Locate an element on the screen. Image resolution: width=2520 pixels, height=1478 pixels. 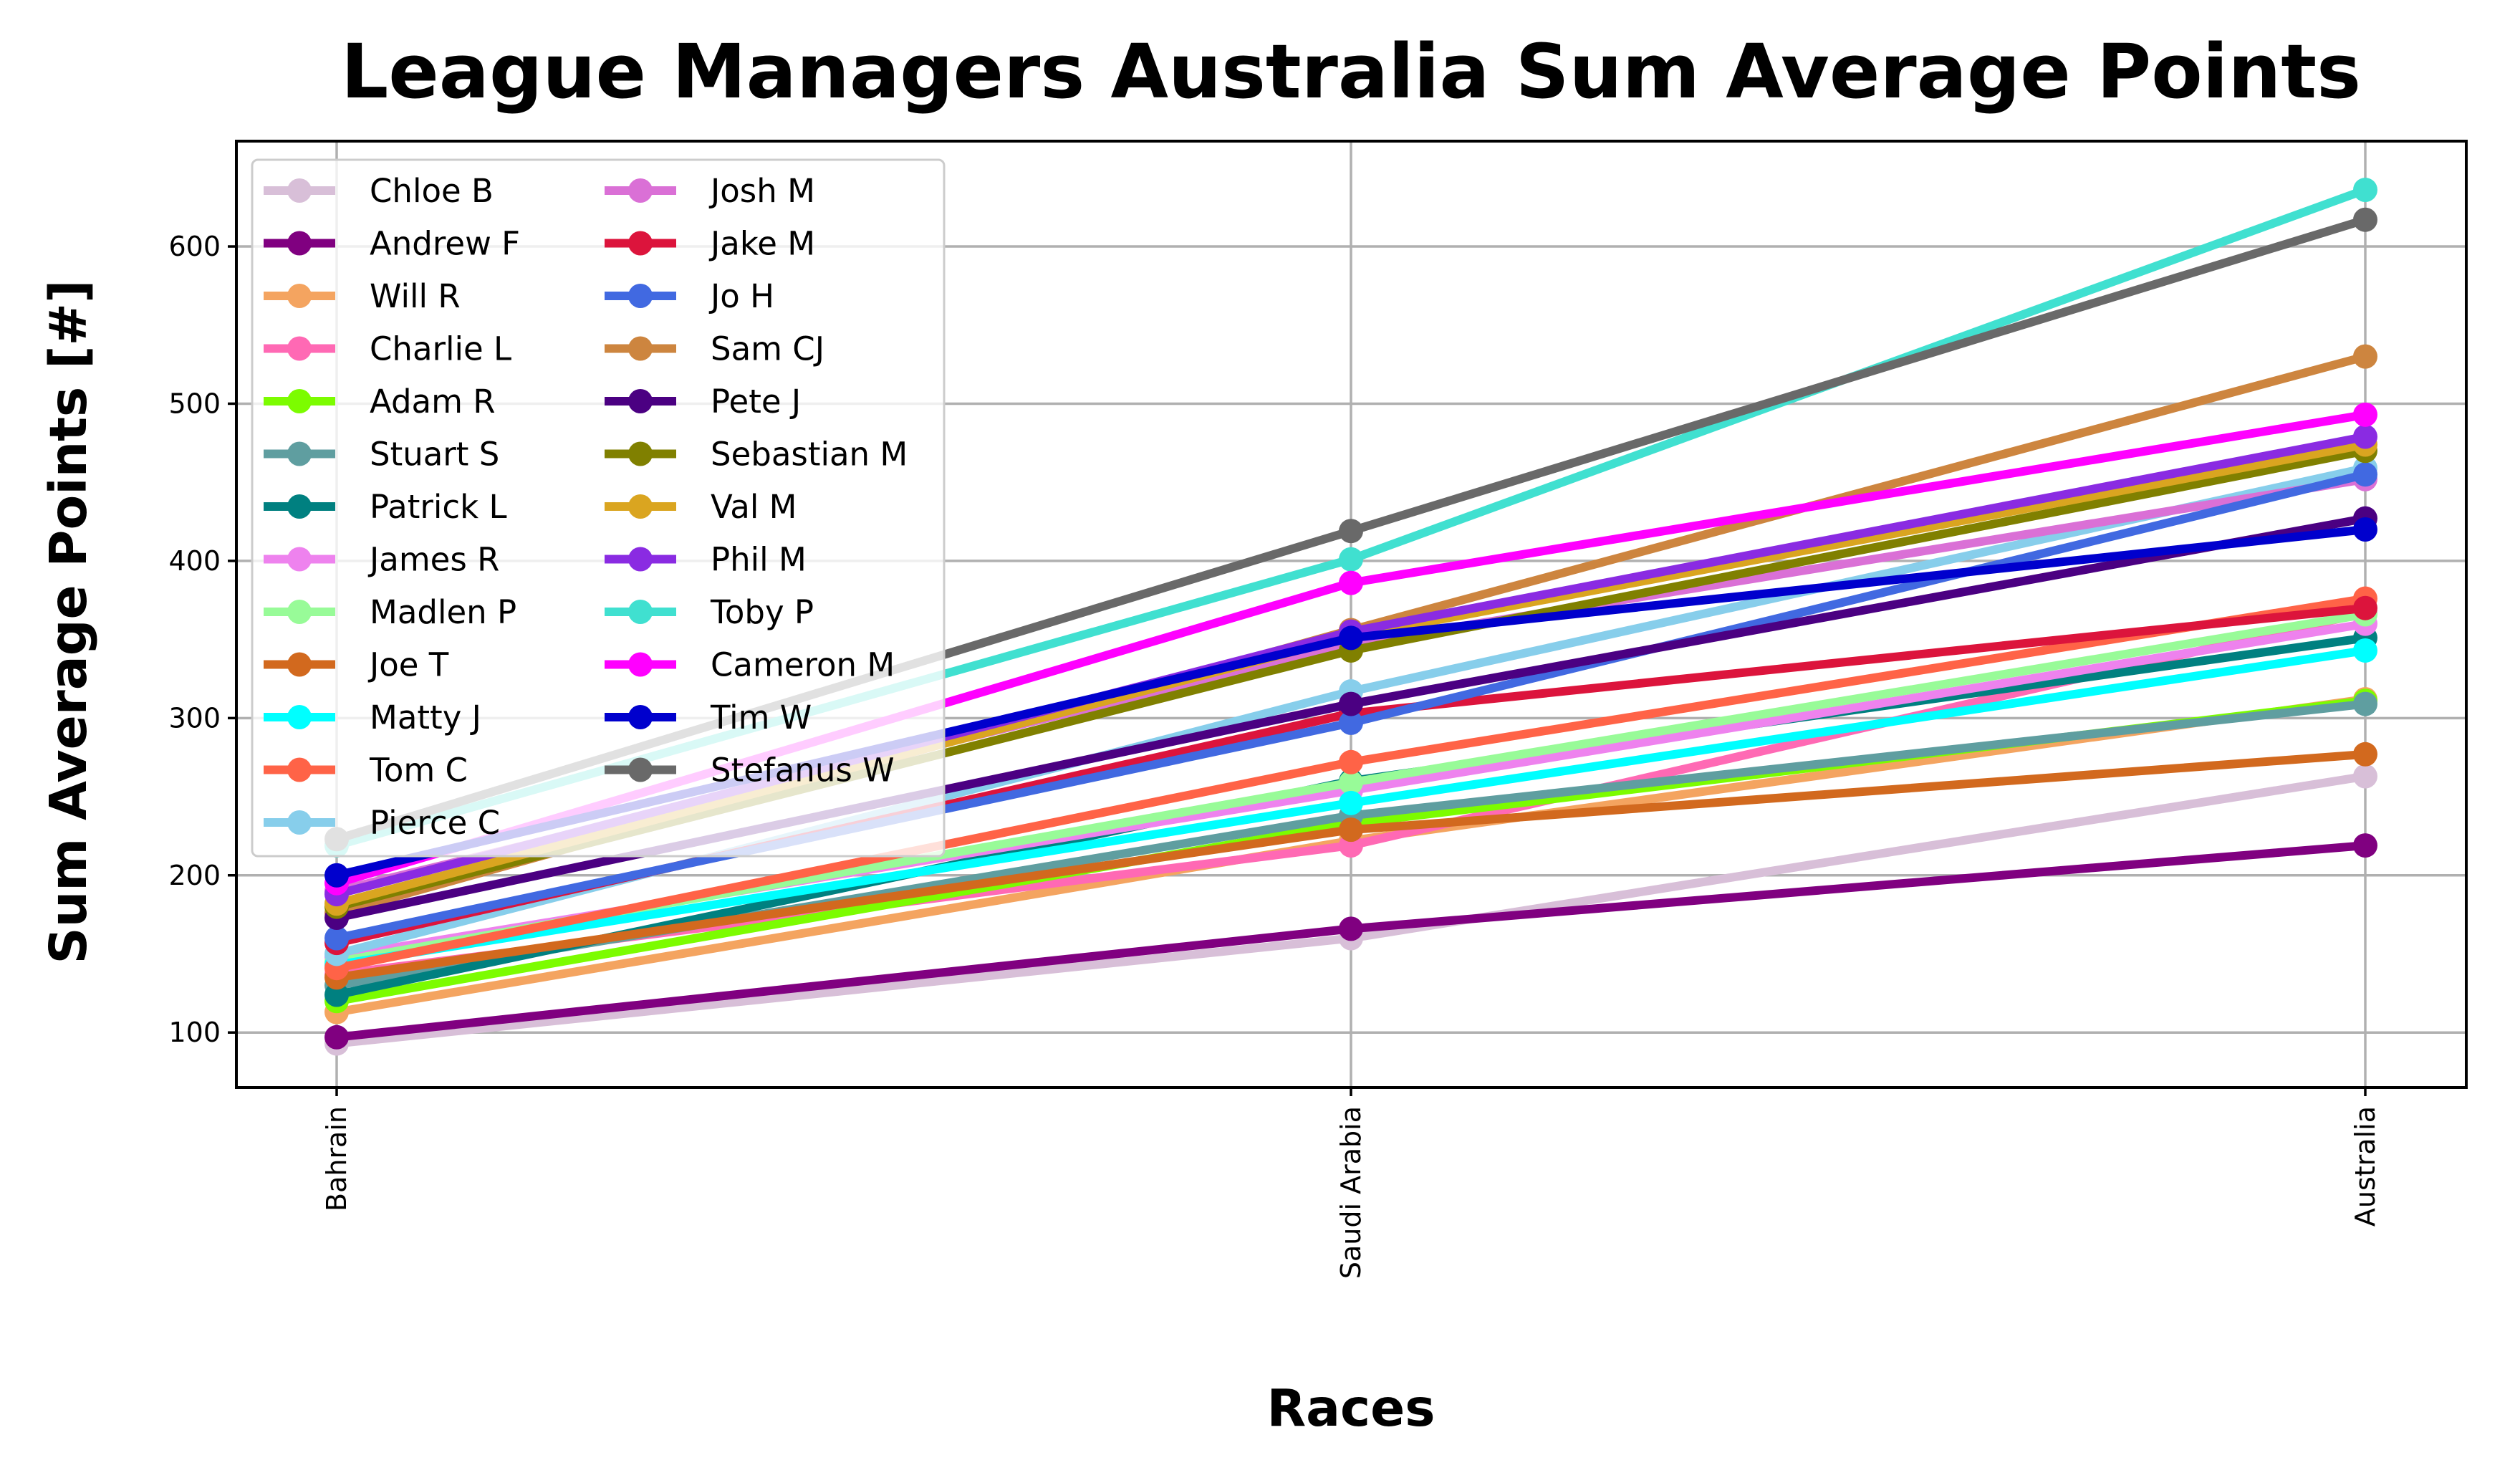
legend-label: Jake M is located at coordinates (761, 244).